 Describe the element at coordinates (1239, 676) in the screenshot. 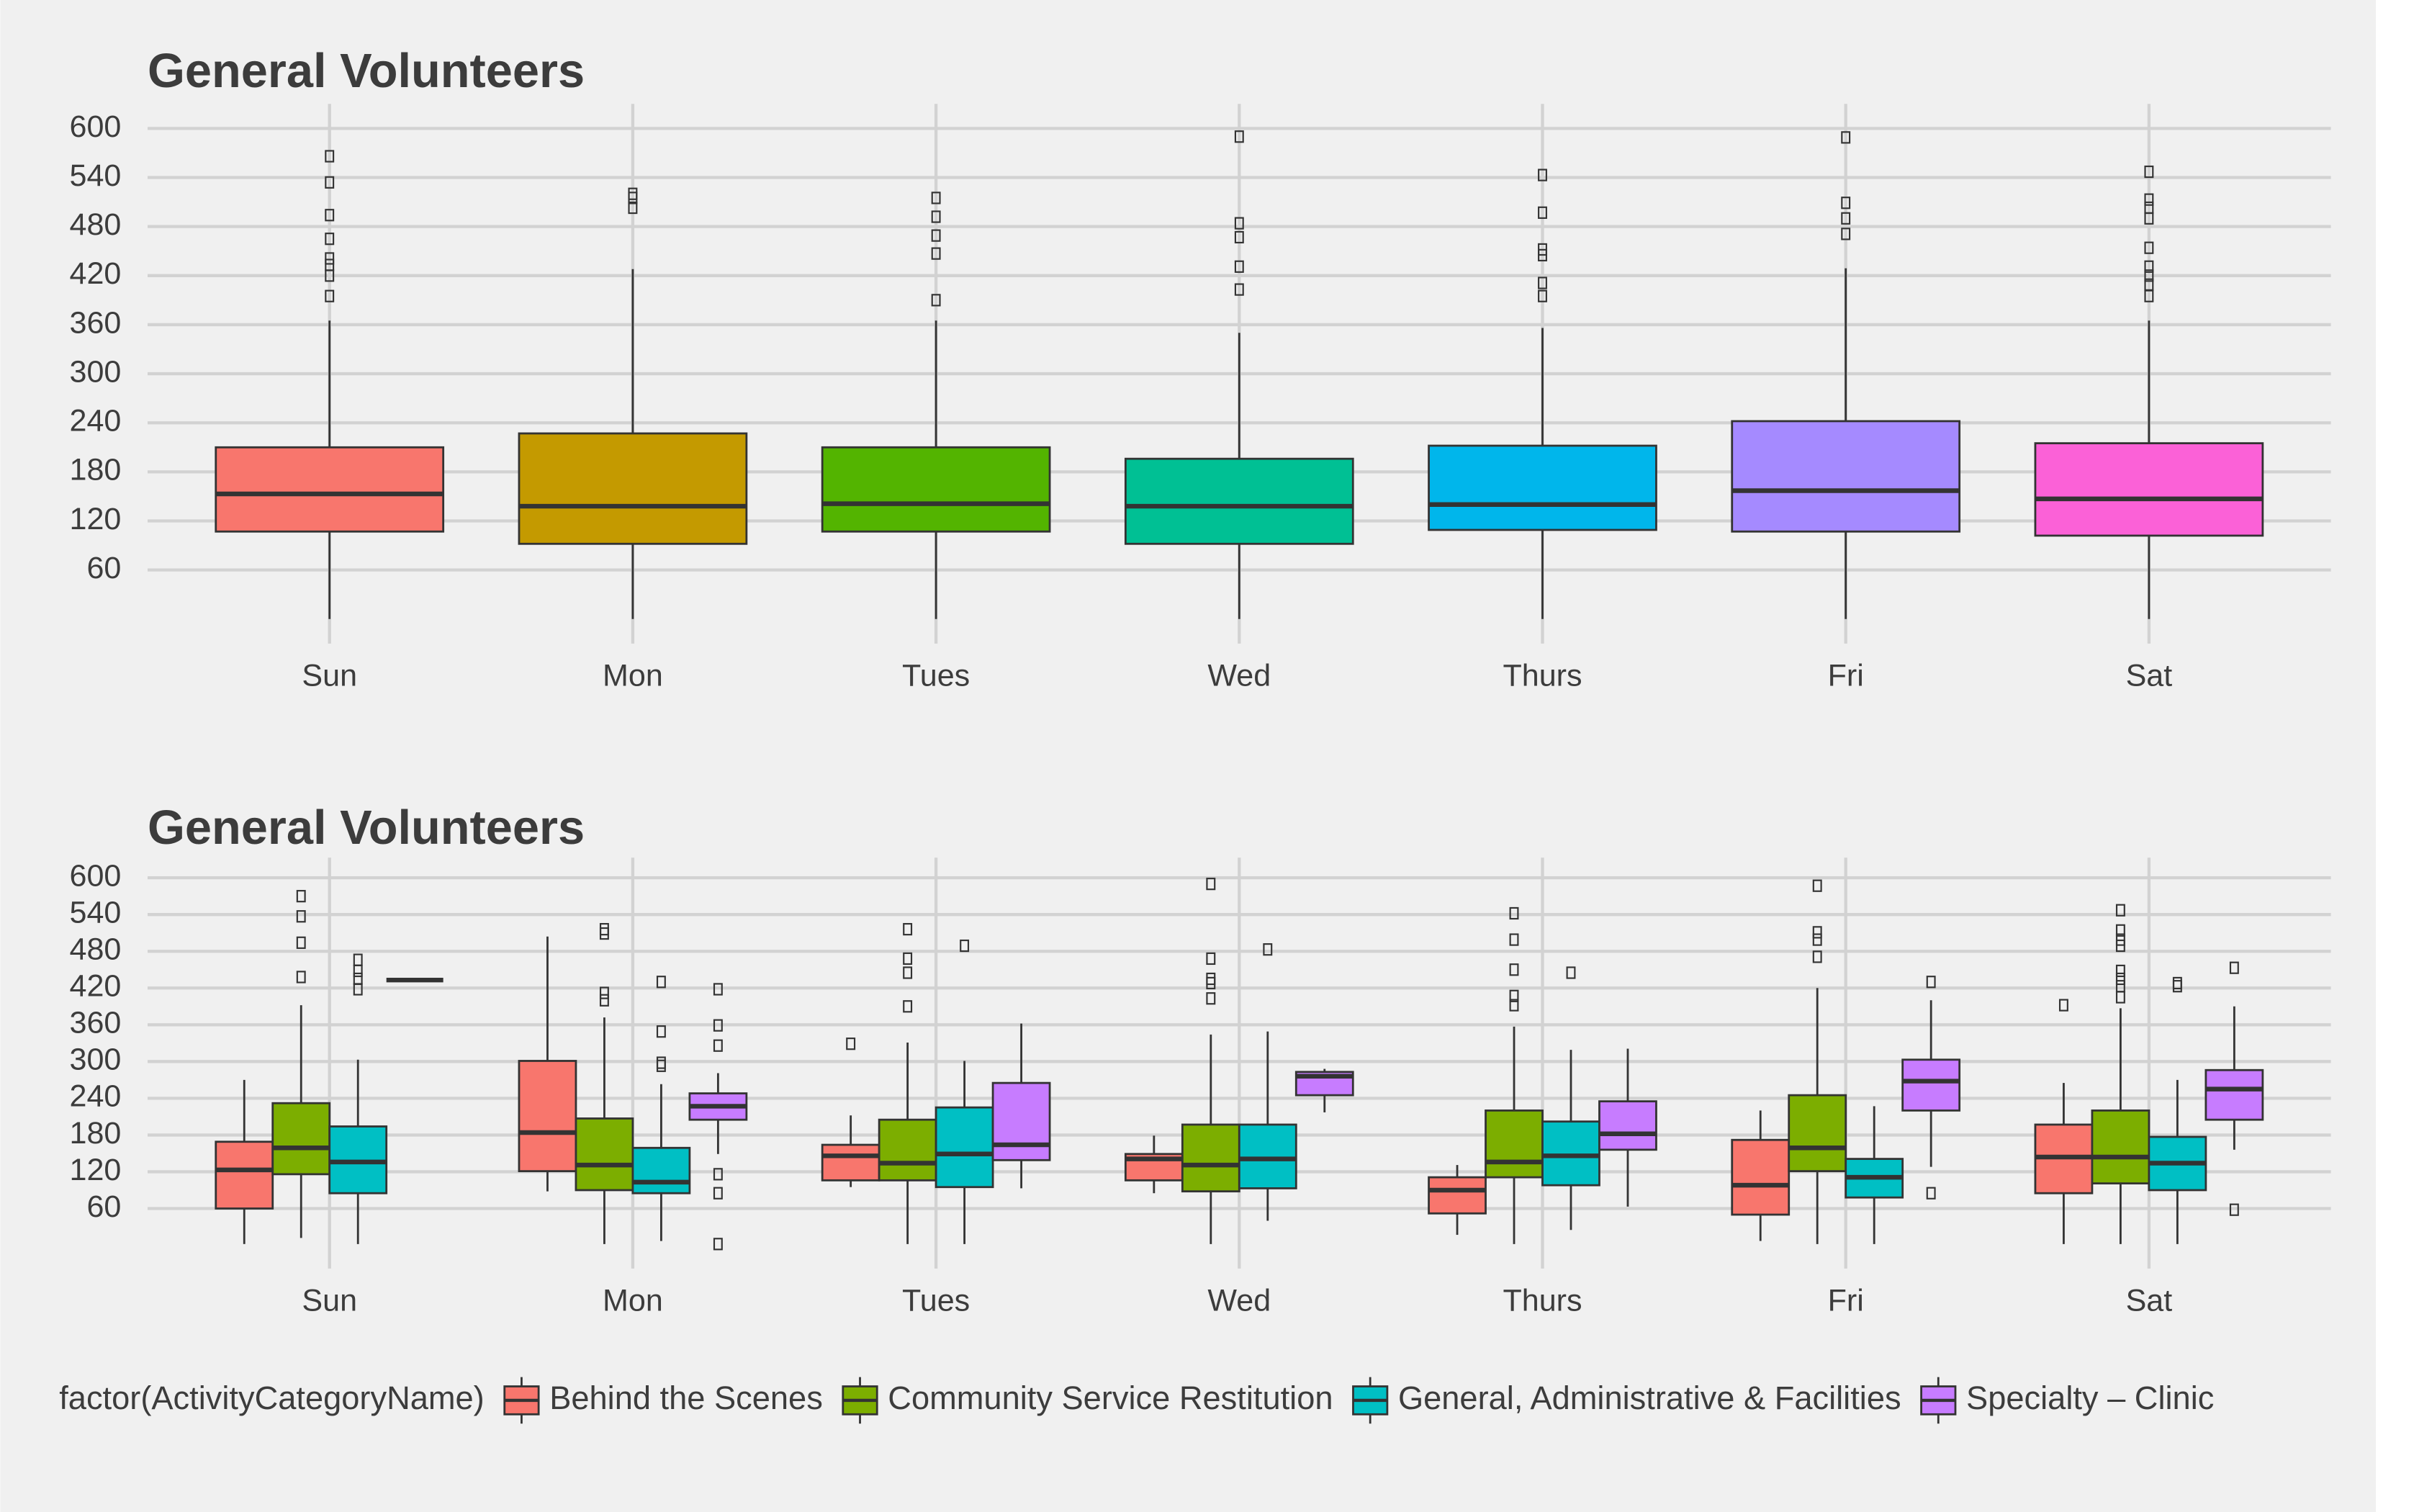

I see `x-tick-label: Wed` at that location.